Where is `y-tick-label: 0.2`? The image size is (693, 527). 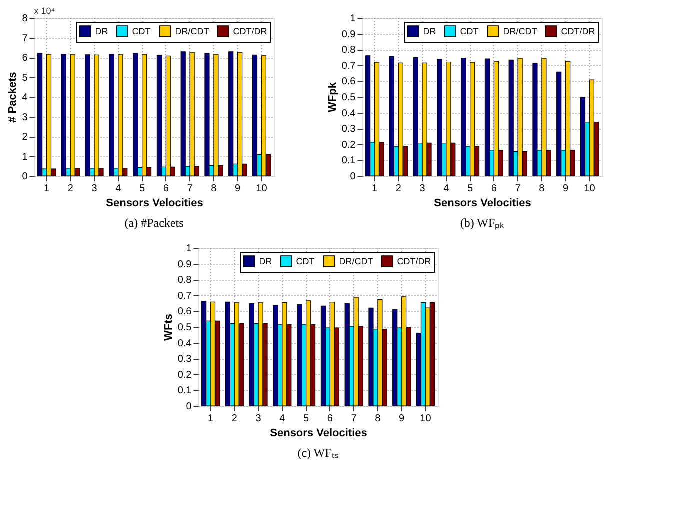 y-tick-label: 0.2 is located at coordinates (185, 375).